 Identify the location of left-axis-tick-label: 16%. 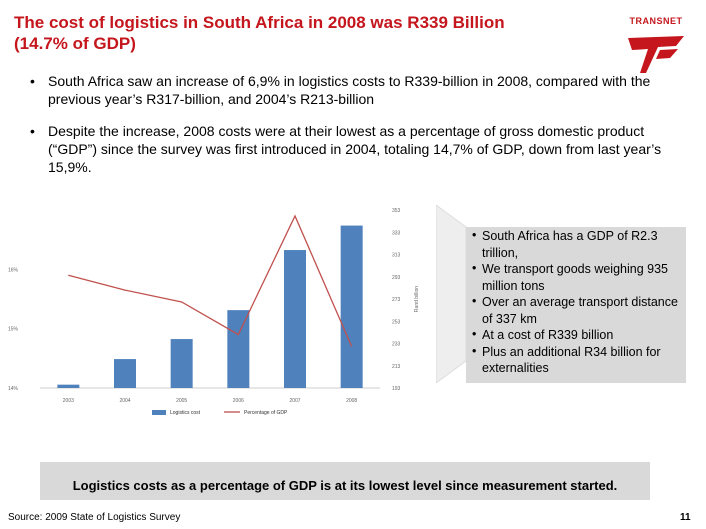
(13, 270).